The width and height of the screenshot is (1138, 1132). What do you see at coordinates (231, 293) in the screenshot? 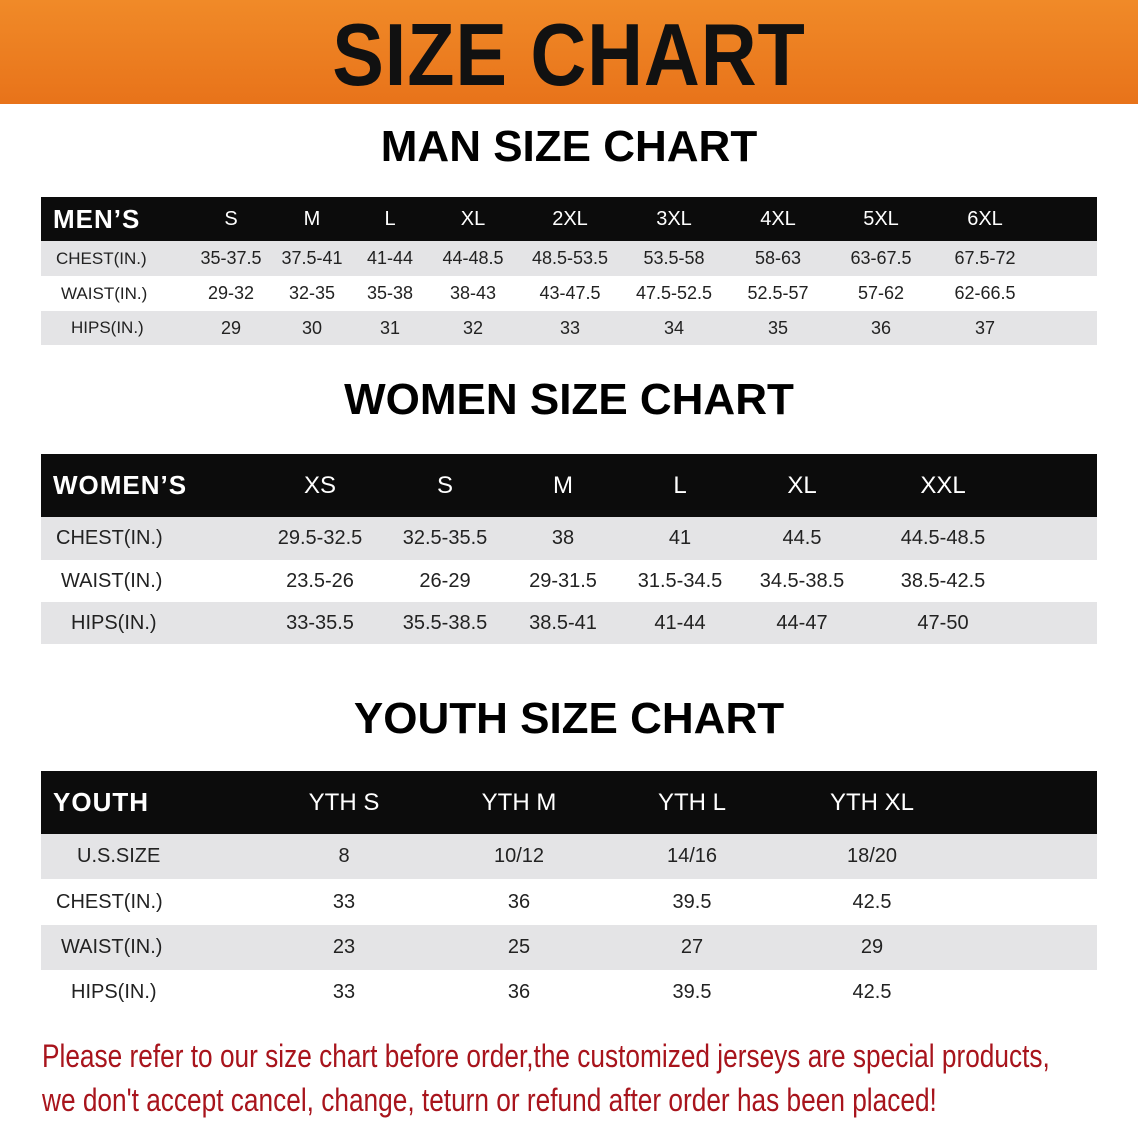
I see `table-cell: 29-32` at bounding box center [231, 293].